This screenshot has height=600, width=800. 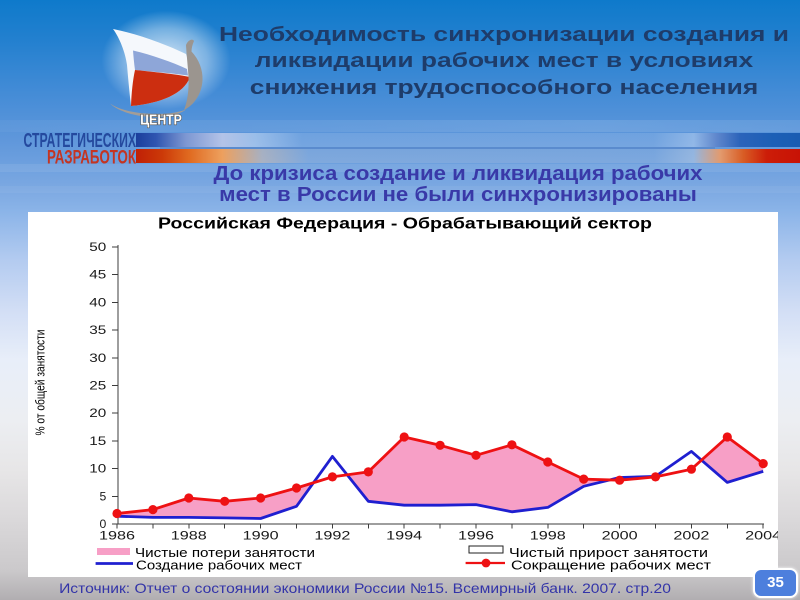 I want to click on svg-text: ЦЕНТР, so click(x=161, y=121).